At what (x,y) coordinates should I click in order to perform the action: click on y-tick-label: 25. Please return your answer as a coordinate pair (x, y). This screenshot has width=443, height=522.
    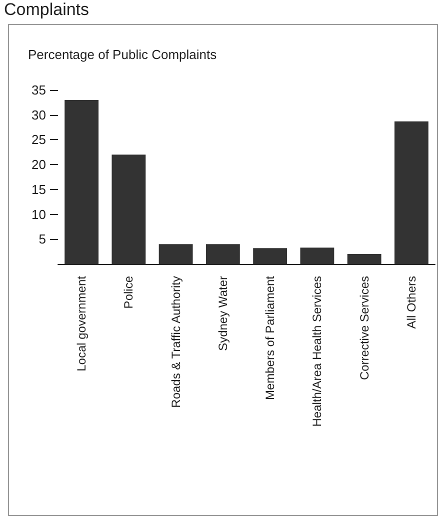
    Looking at the image, I should click on (39, 140).